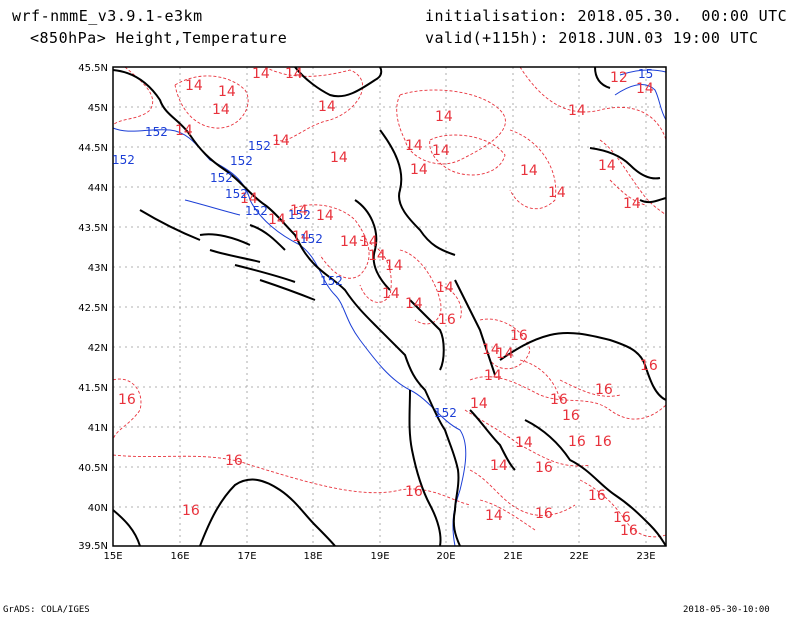 The image size is (800, 618). What do you see at coordinates (726, 610) in the screenshot?
I see `footer-date: 2018-05-30-10:00` at bounding box center [726, 610].